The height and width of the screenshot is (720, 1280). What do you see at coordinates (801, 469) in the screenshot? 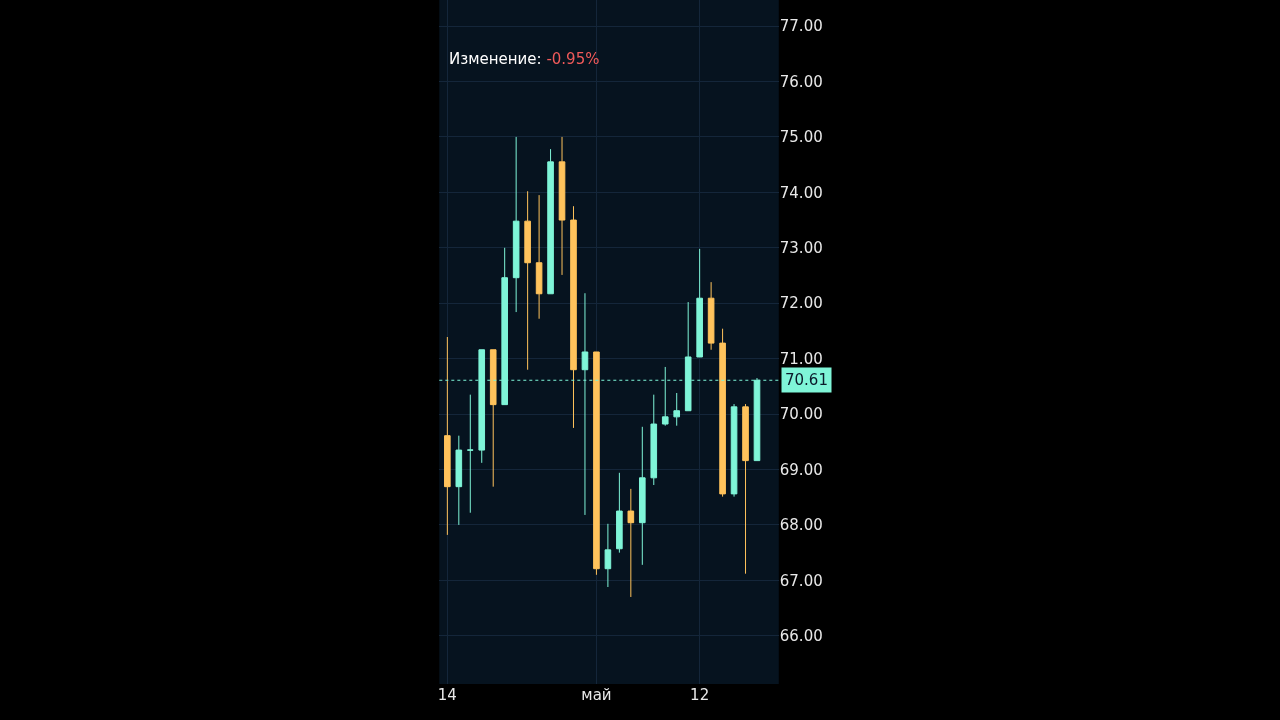
I see `y-tick-label: 69.00` at bounding box center [801, 469].